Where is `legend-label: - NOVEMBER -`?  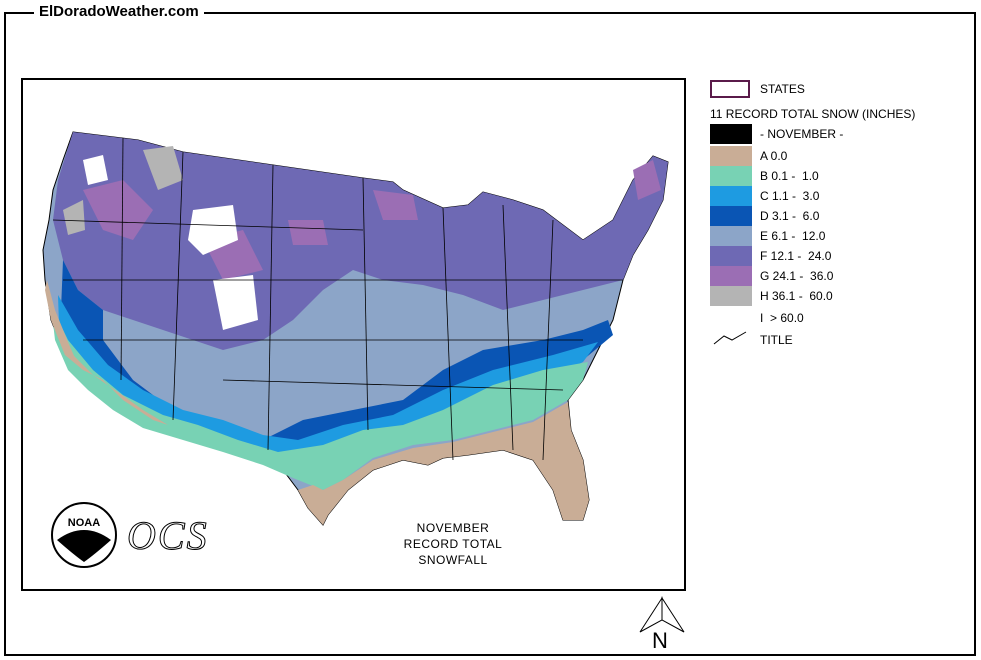 legend-label: - NOVEMBER - is located at coordinates (802, 134).